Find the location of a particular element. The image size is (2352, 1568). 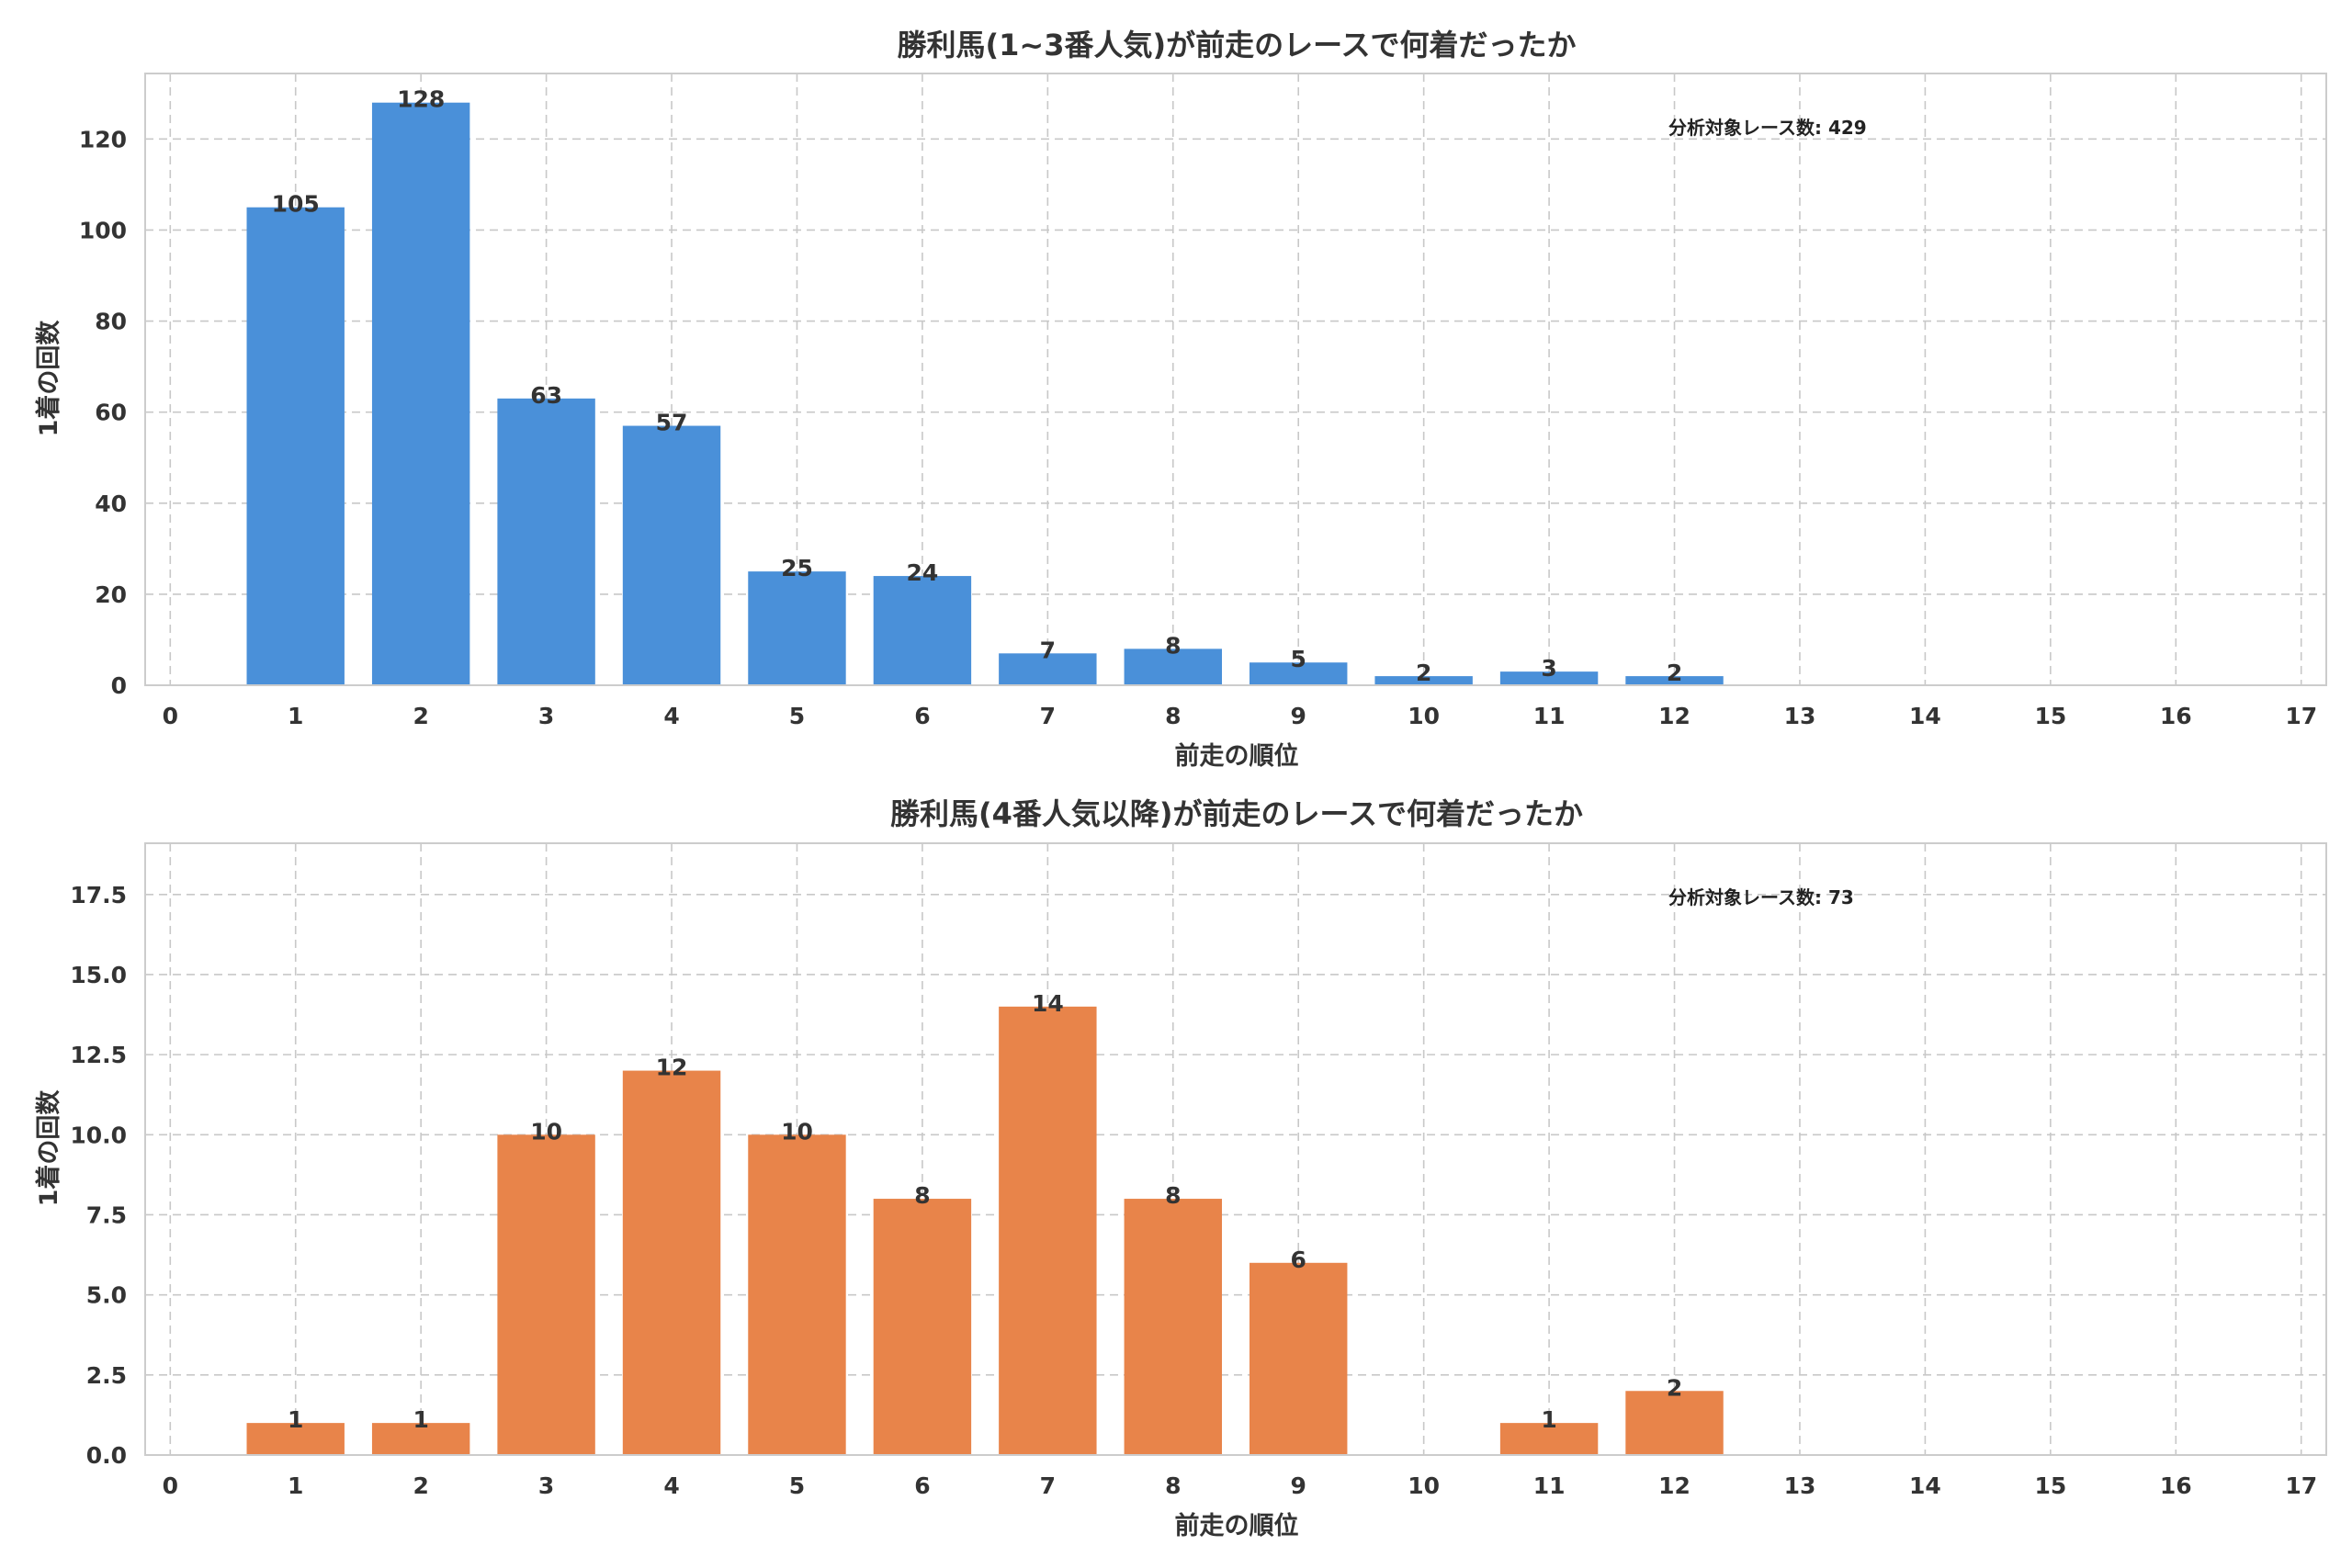

y-tick-label: 40 is located at coordinates (111, 504).